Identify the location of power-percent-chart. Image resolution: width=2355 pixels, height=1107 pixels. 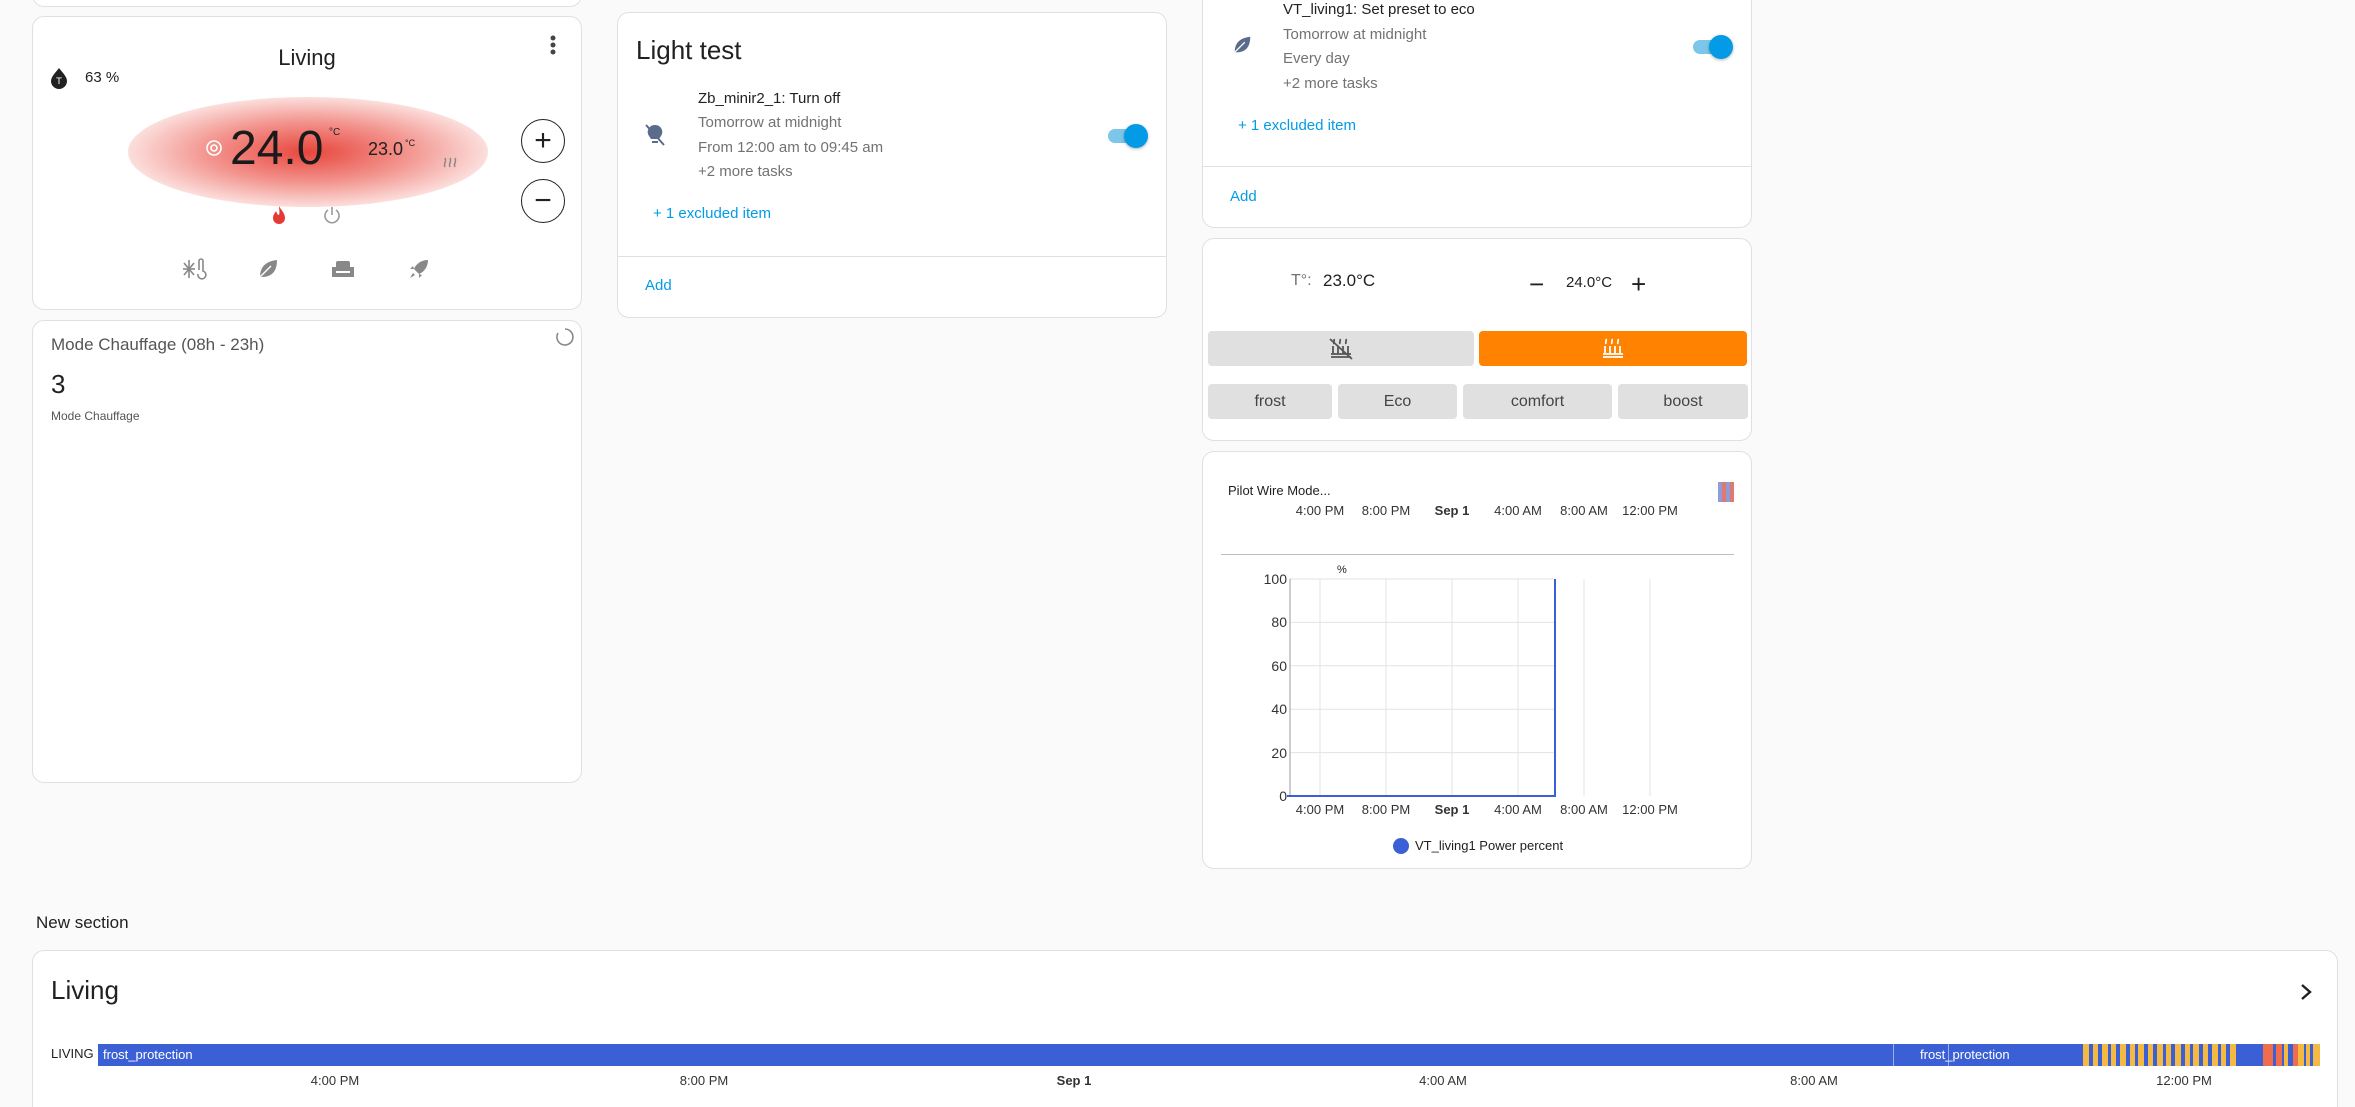
(1469, 687).